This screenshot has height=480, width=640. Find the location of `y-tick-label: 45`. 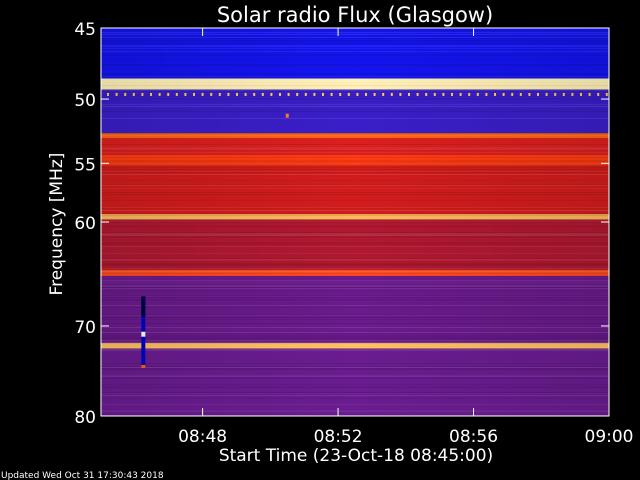

y-tick-label: 45 is located at coordinates (85, 30).